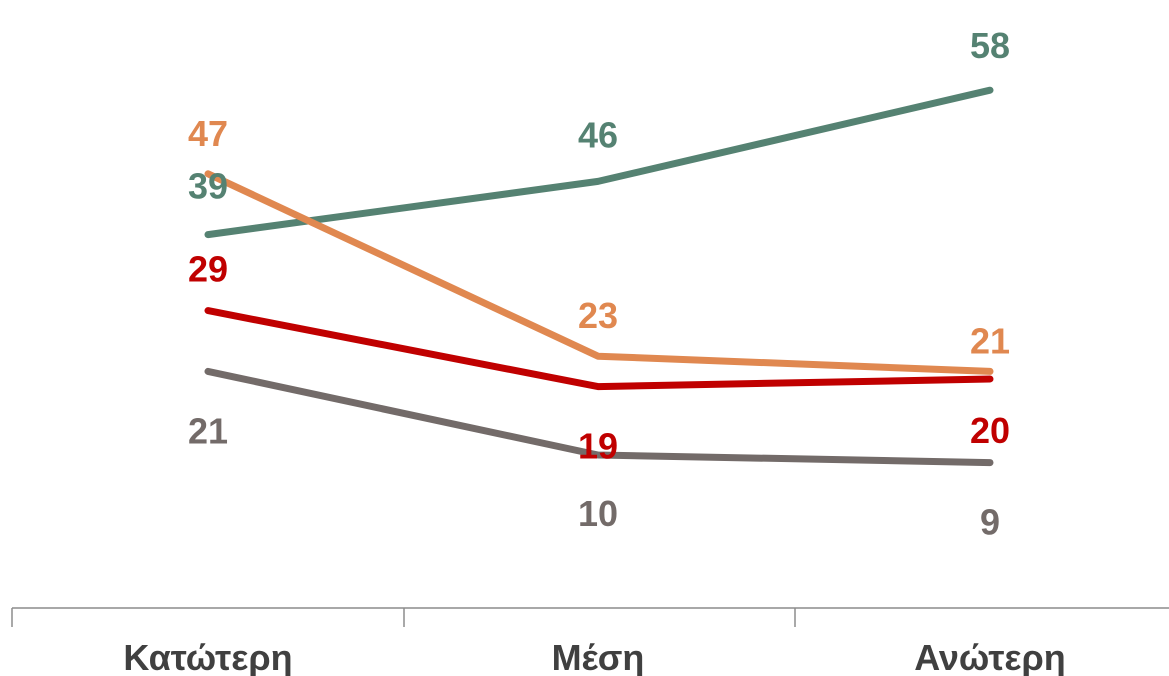 The height and width of the screenshot is (676, 1169). Describe the element at coordinates (990, 656) in the screenshot. I see `x-tick-label: Ανώτερη` at that location.